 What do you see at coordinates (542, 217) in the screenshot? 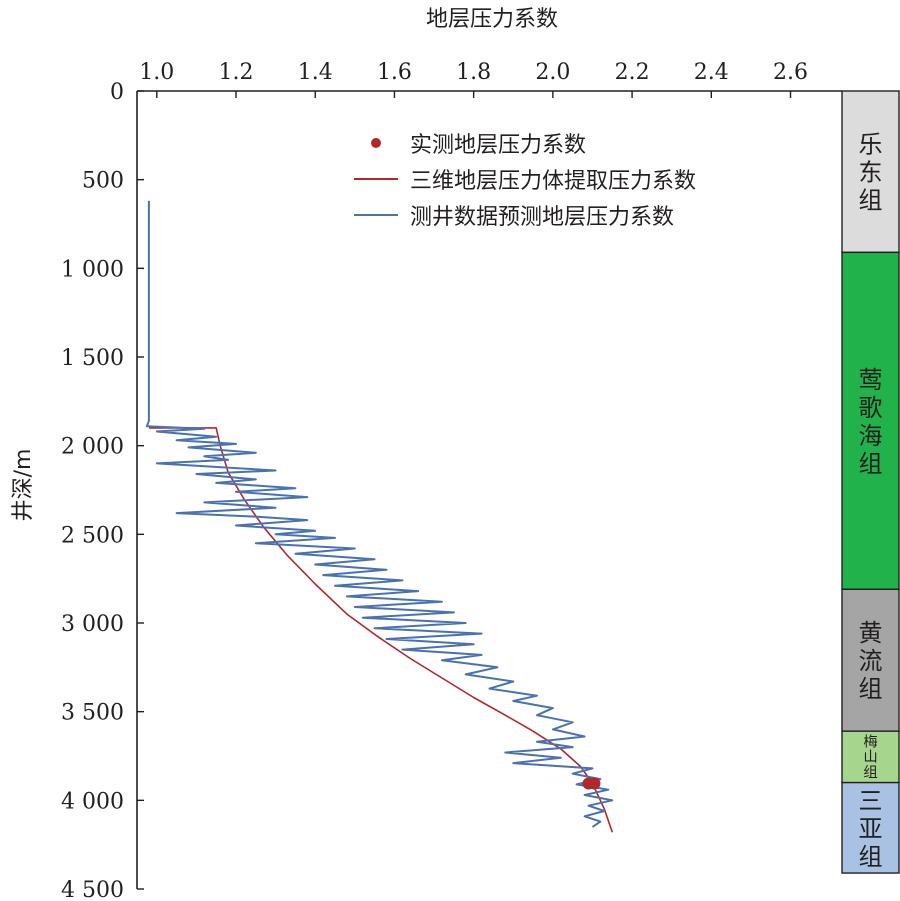
I see `legend-label: 测井数据预测地层压力系数` at bounding box center [542, 217].